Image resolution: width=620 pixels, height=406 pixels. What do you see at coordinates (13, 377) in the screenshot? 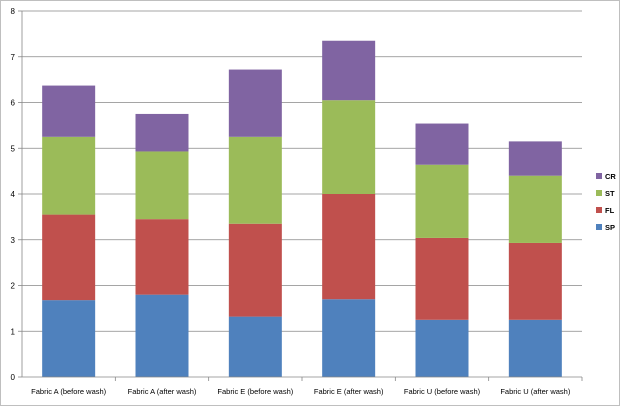
I see `y-tick-label: 0` at bounding box center [13, 377].